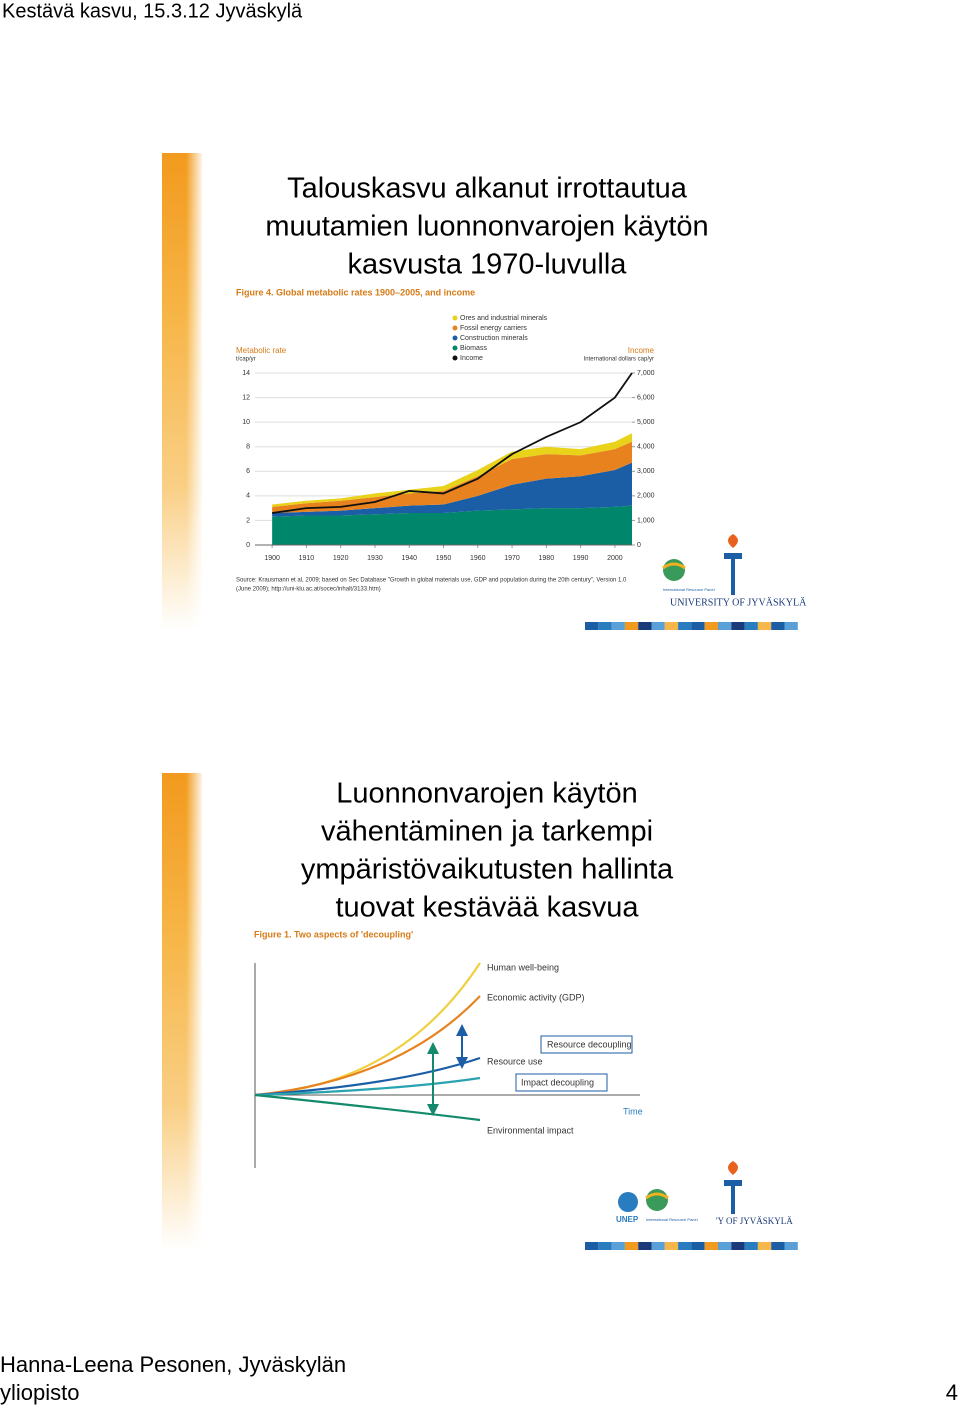 Image resolution: width=960 pixels, height=1408 pixels. I want to click on header: Kestävä kasvu, 15.3.12 Jyväskylä, so click(152, 11).